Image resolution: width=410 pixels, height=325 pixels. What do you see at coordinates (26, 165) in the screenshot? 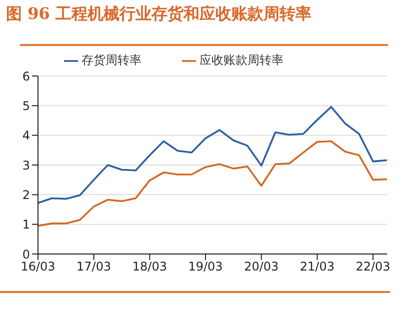
I see `y-tick-label: 3` at bounding box center [26, 165].